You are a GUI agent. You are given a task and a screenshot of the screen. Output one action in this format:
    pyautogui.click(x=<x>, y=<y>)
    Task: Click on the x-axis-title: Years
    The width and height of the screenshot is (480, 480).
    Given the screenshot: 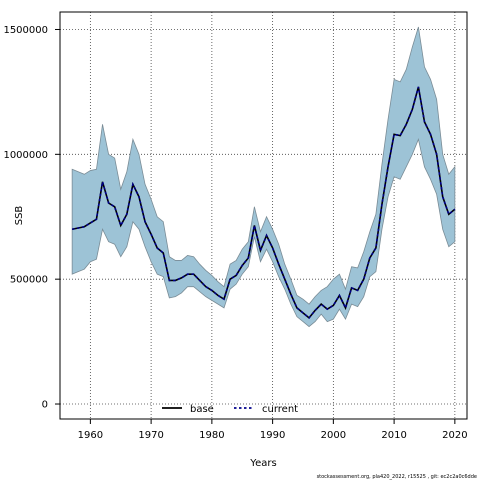 What is the action you would take?
    pyautogui.click(x=262, y=463)
    